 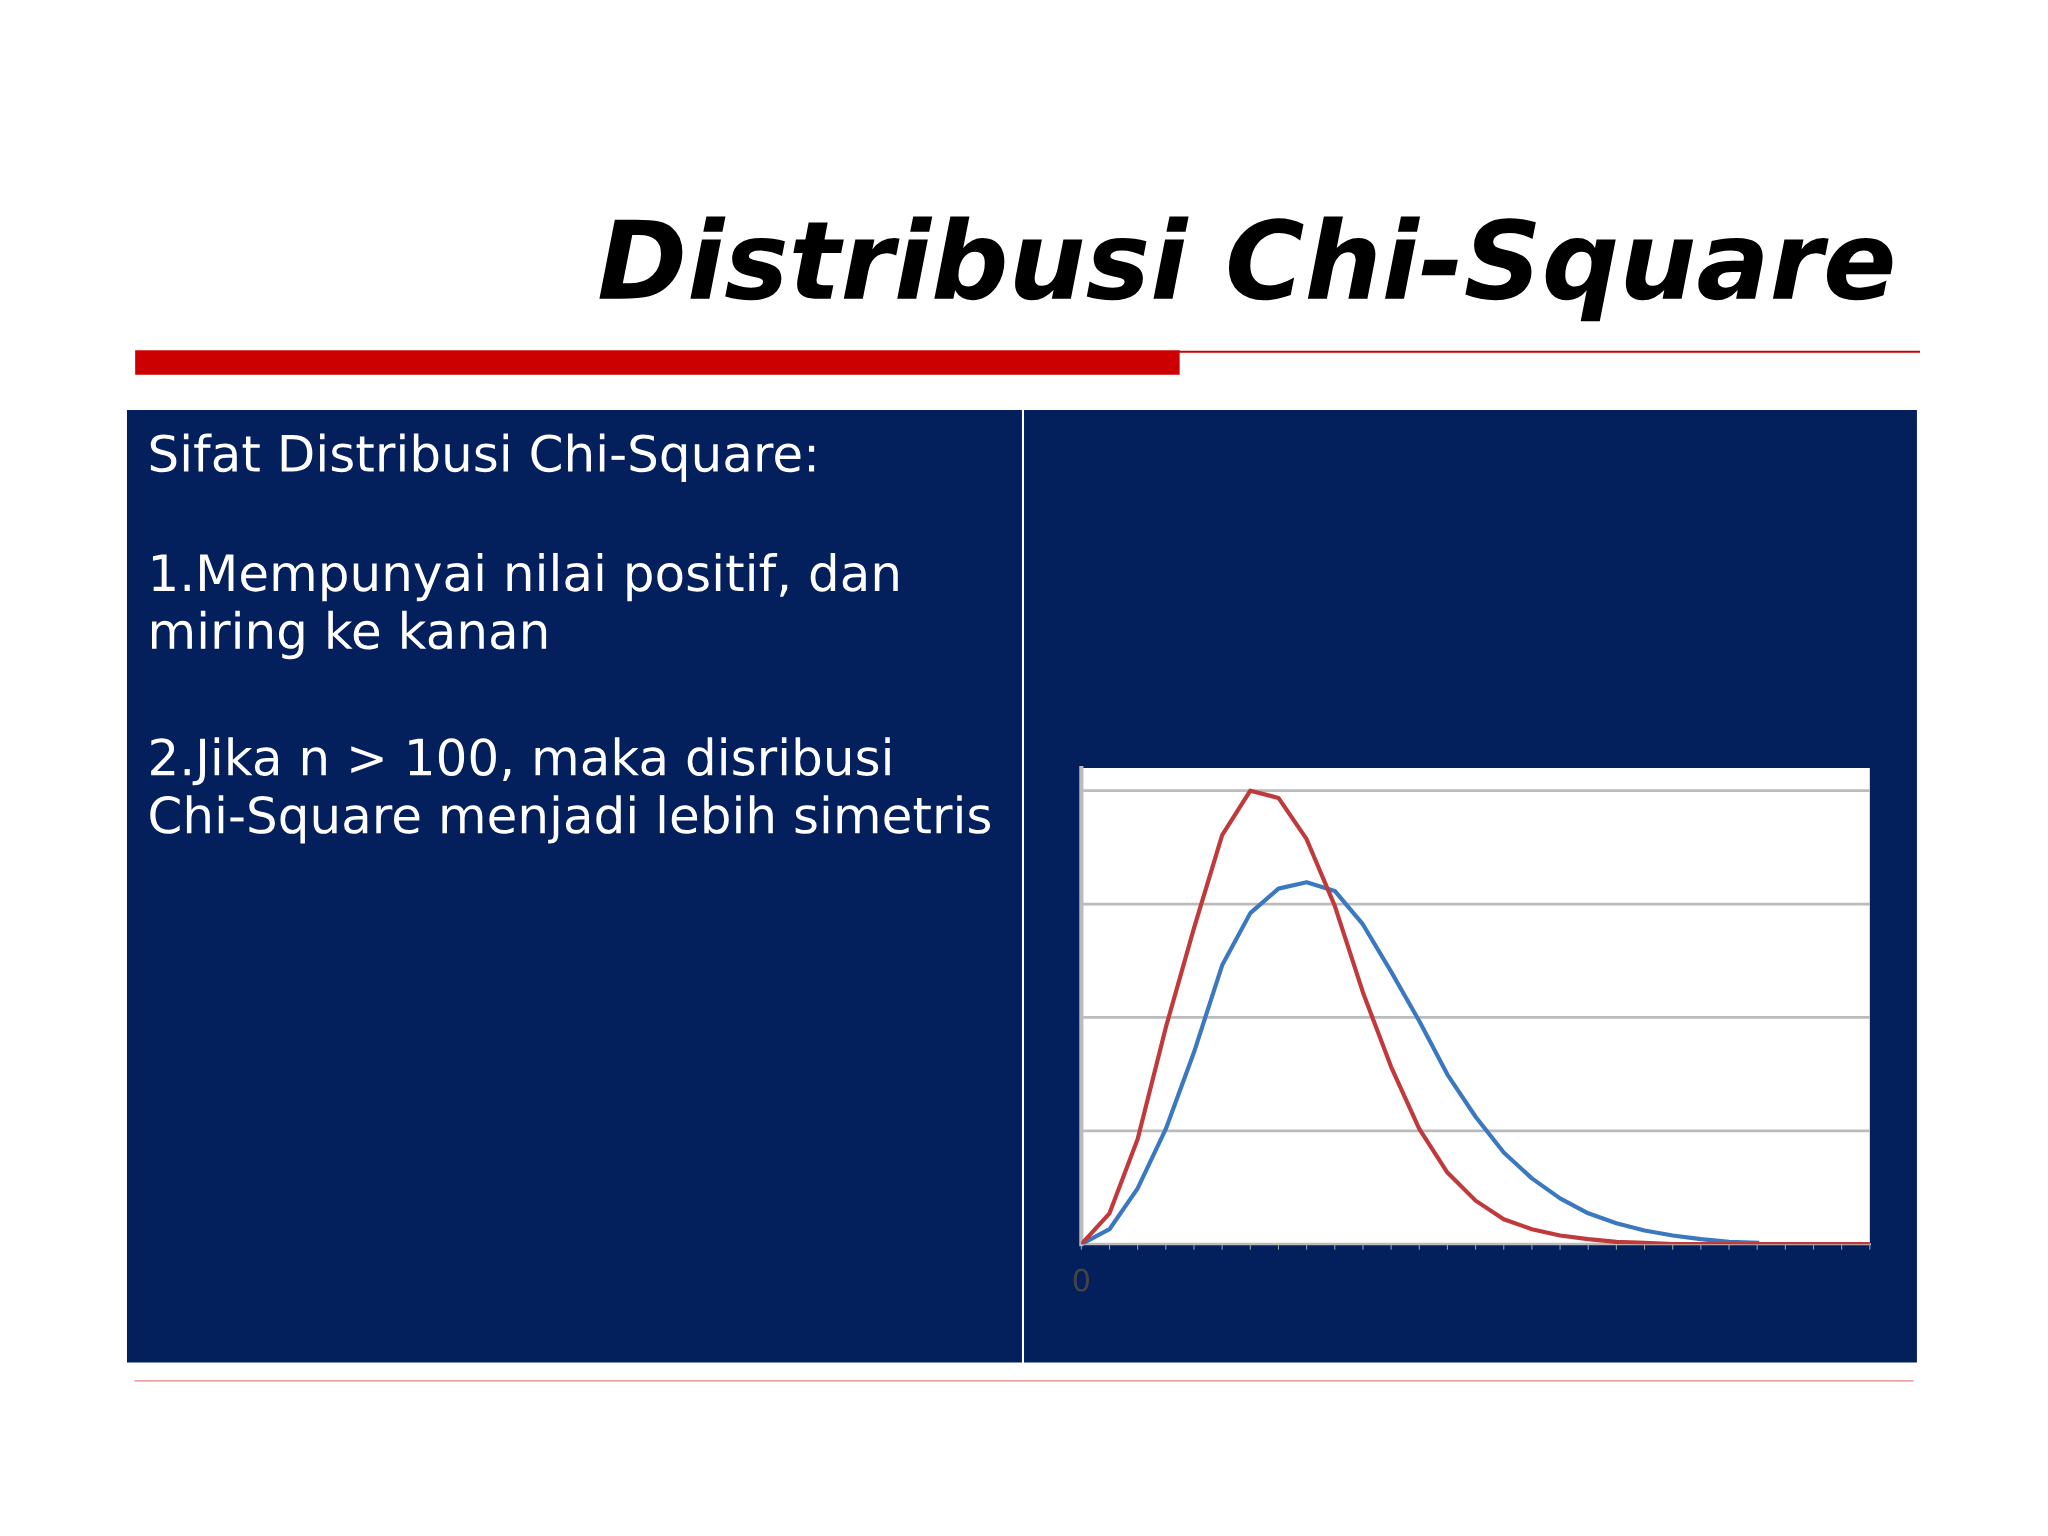 I want to click on text: Sifat Distribusi Chi-Square:, so click(x=482, y=457).